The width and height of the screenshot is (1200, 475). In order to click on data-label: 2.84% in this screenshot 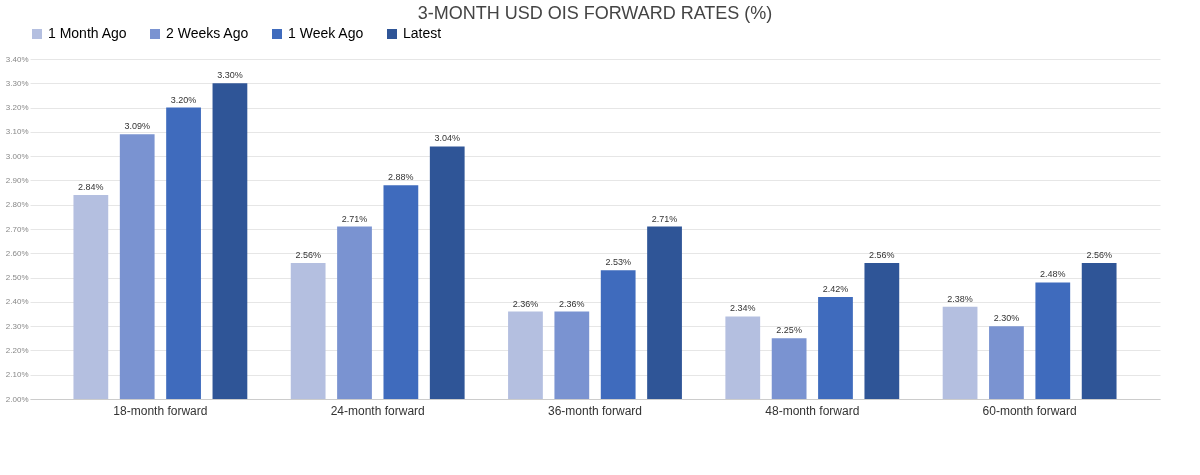, I will do `click(91, 187)`.